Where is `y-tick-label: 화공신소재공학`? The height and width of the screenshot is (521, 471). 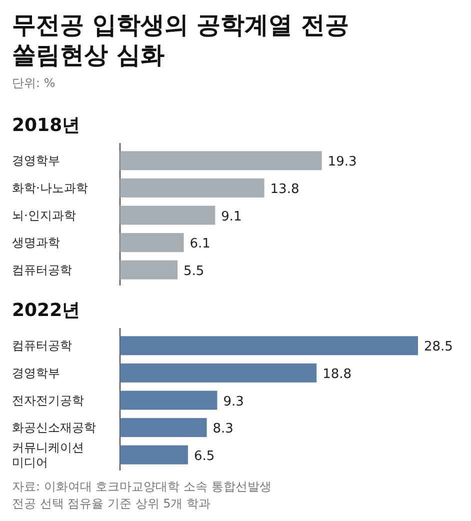 y-tick-label: 화공신소재공학 is located at coordinates (54, 427).